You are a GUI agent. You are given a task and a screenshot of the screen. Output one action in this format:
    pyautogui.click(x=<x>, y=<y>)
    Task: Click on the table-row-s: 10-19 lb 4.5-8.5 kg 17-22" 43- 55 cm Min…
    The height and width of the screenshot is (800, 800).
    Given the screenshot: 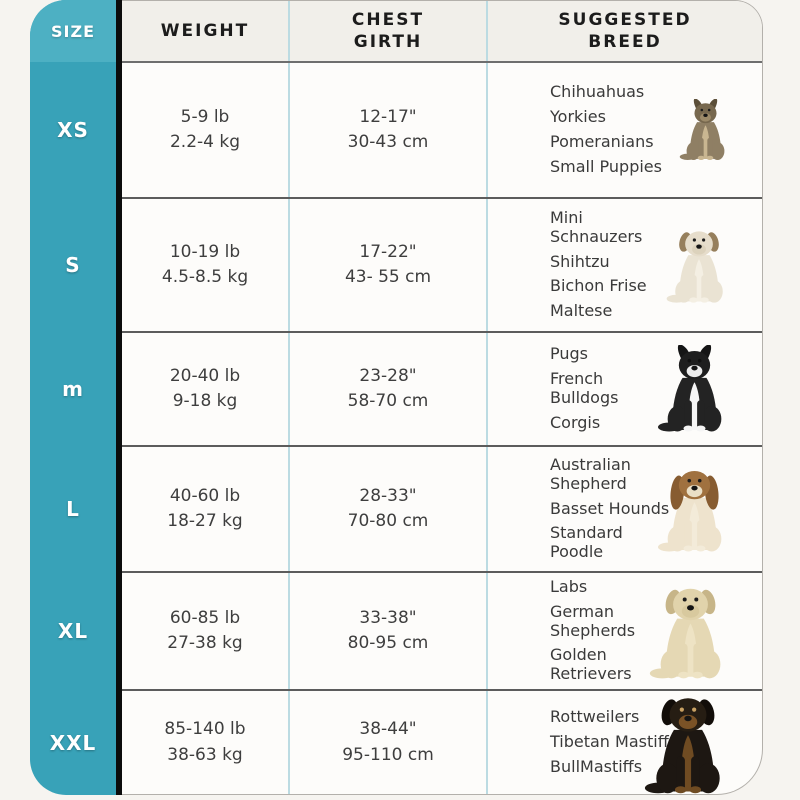 What is the action you would take?
    pyautogui.click(x=442, y=266)
    